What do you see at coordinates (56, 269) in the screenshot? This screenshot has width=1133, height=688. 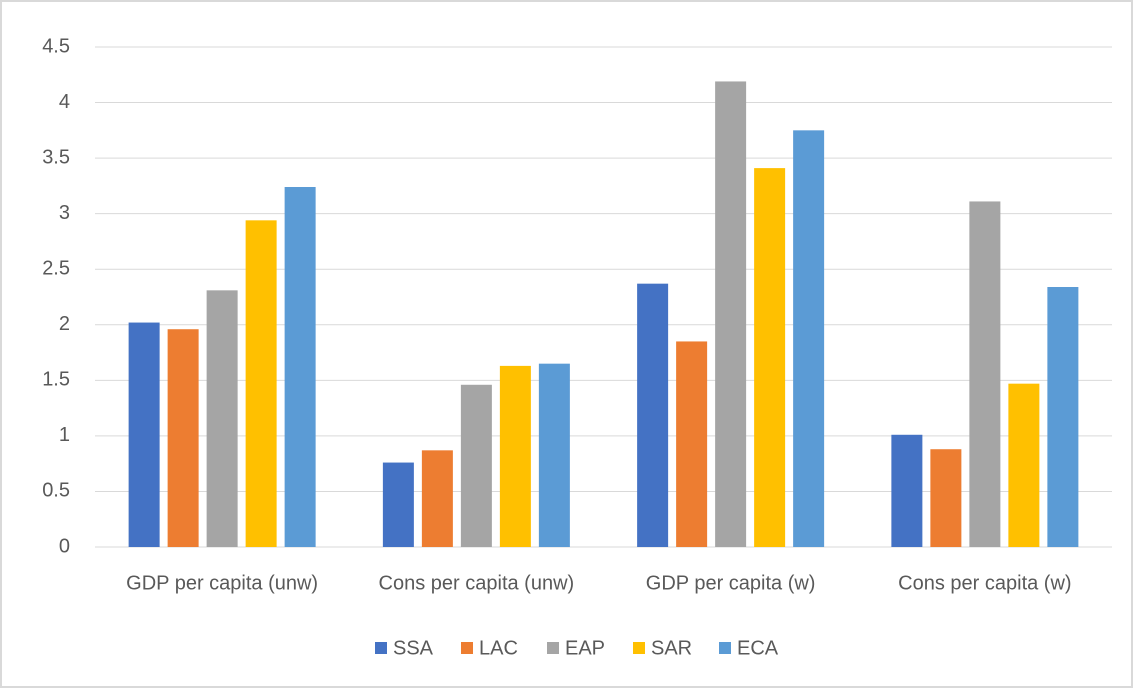 I see `y-tick-label: 2.5` at bounding box center [56, 269].